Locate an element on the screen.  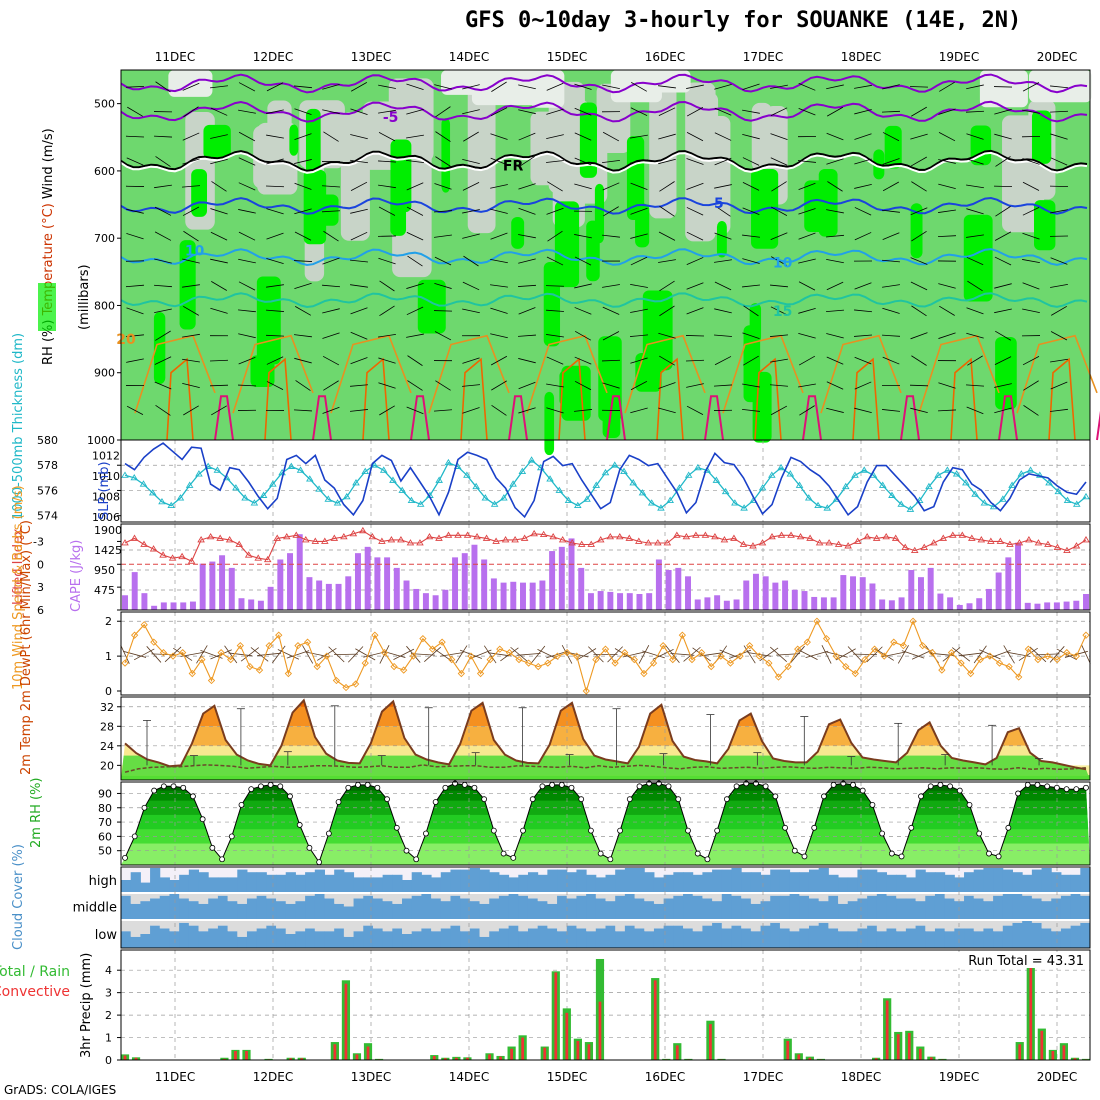
date-label-bottom: 12DEC is located at coordinates (273, 1077).